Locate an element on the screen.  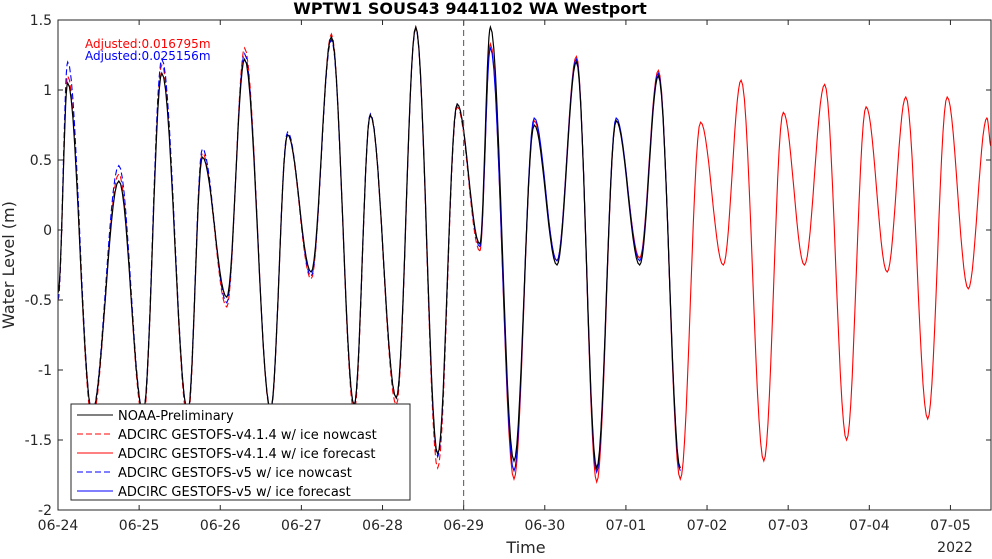
x-tick-label: 07-03 is located at coordinates (788, 526).